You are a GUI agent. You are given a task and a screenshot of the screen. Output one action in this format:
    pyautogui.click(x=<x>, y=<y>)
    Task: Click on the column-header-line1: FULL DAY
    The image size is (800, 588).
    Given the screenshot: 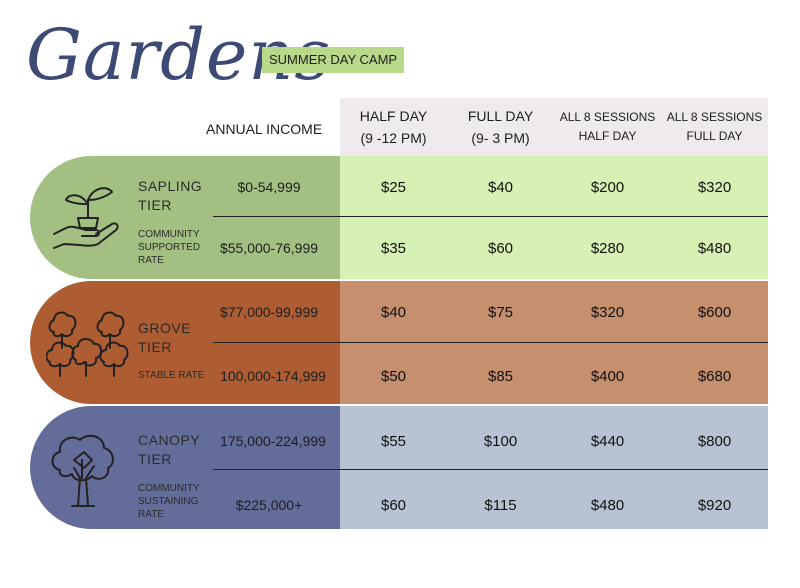 What is the action you would take?
    pyautogui.click(x=500, y=116)
    